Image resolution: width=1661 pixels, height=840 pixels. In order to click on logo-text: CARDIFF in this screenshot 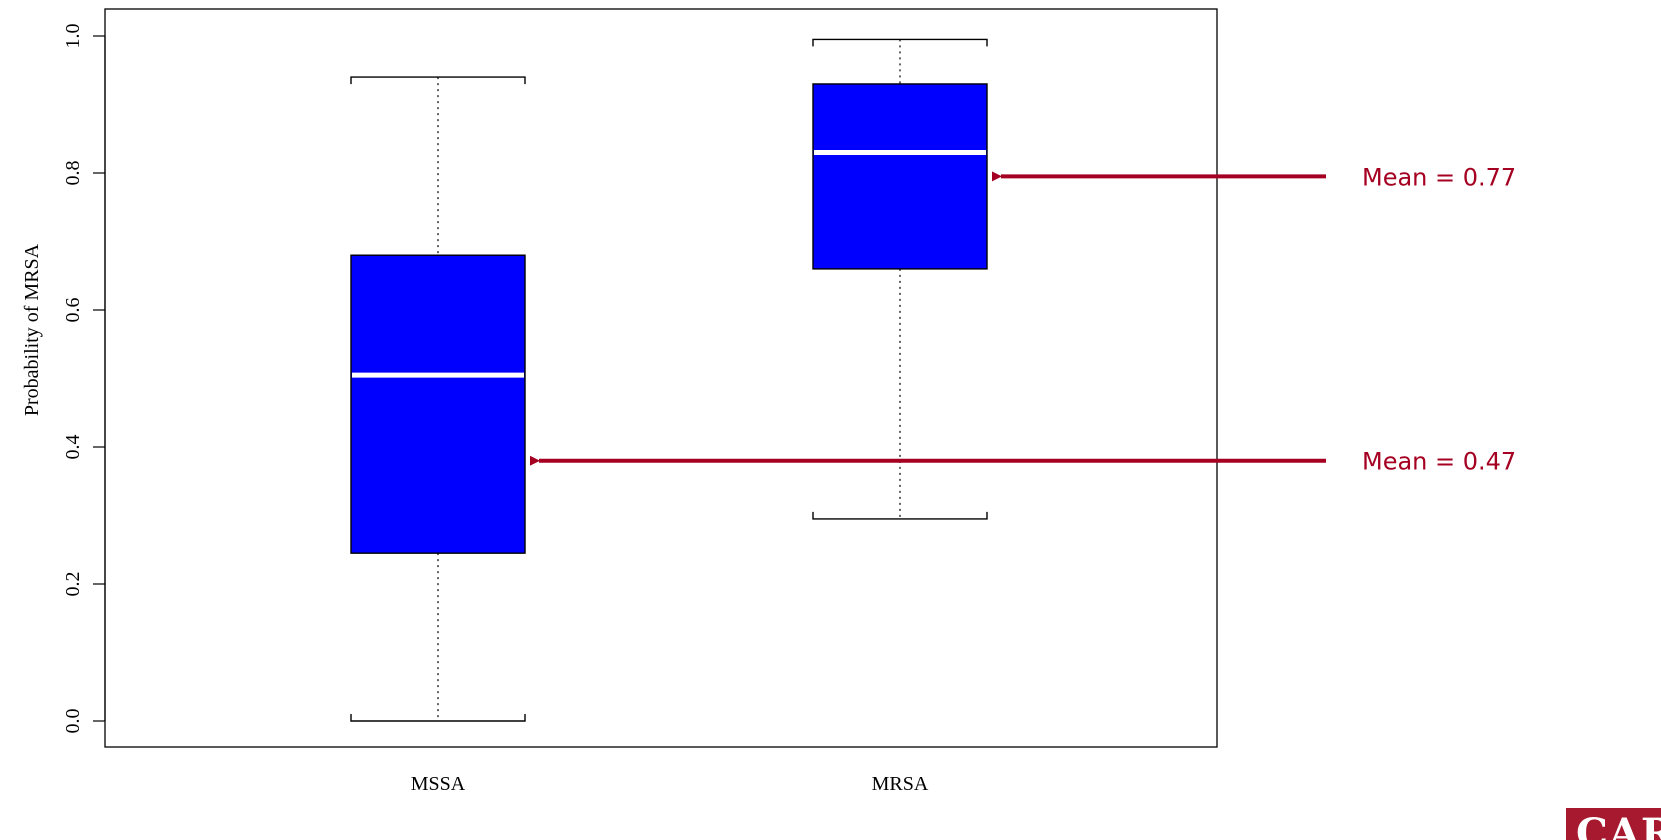, I will do `click(1618, 825)`.